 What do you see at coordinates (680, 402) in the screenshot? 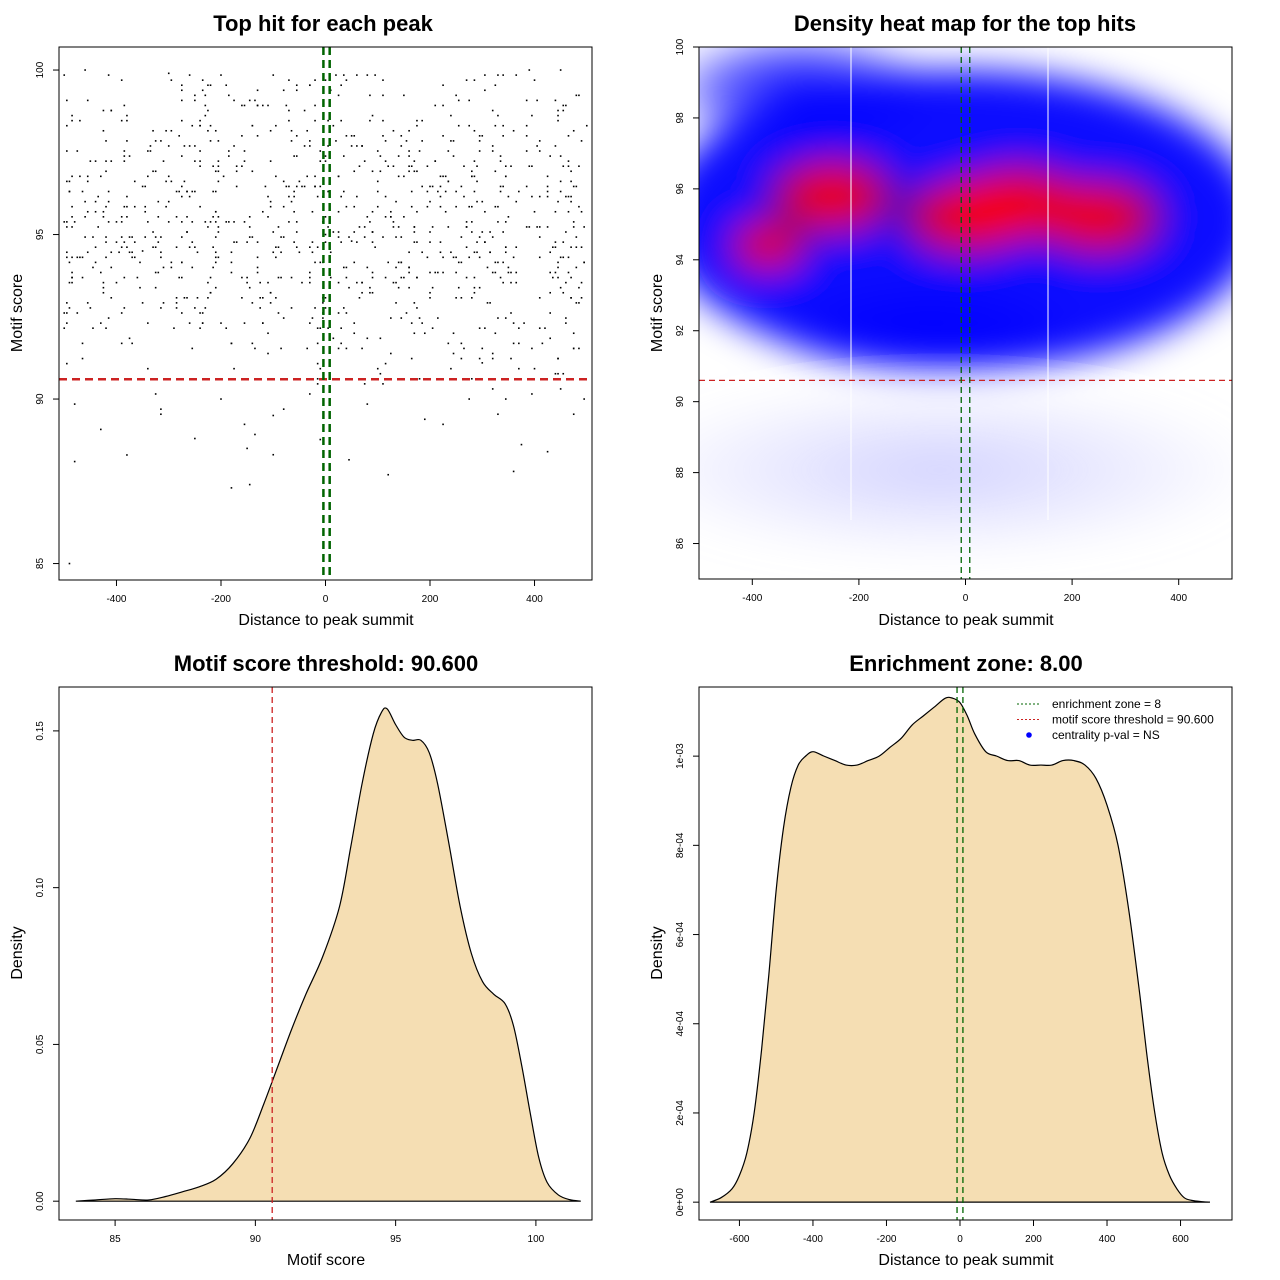
I see `heatmap-y-tick-label: 90` at bounding box center [680, 402].